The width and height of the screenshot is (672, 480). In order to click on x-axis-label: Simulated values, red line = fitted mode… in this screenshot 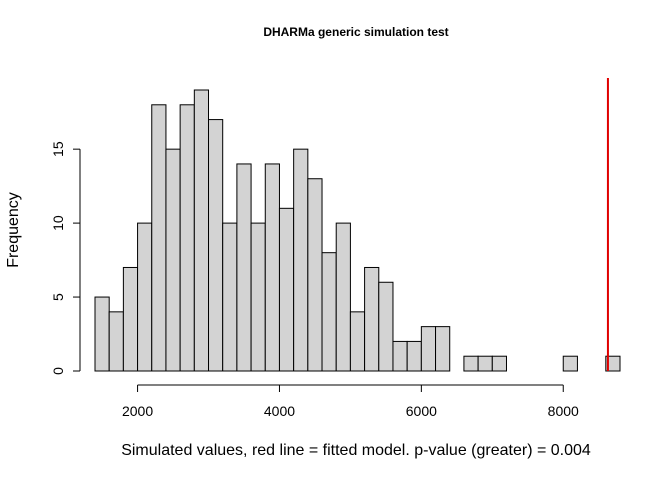, I will do `click(356, 450)`.